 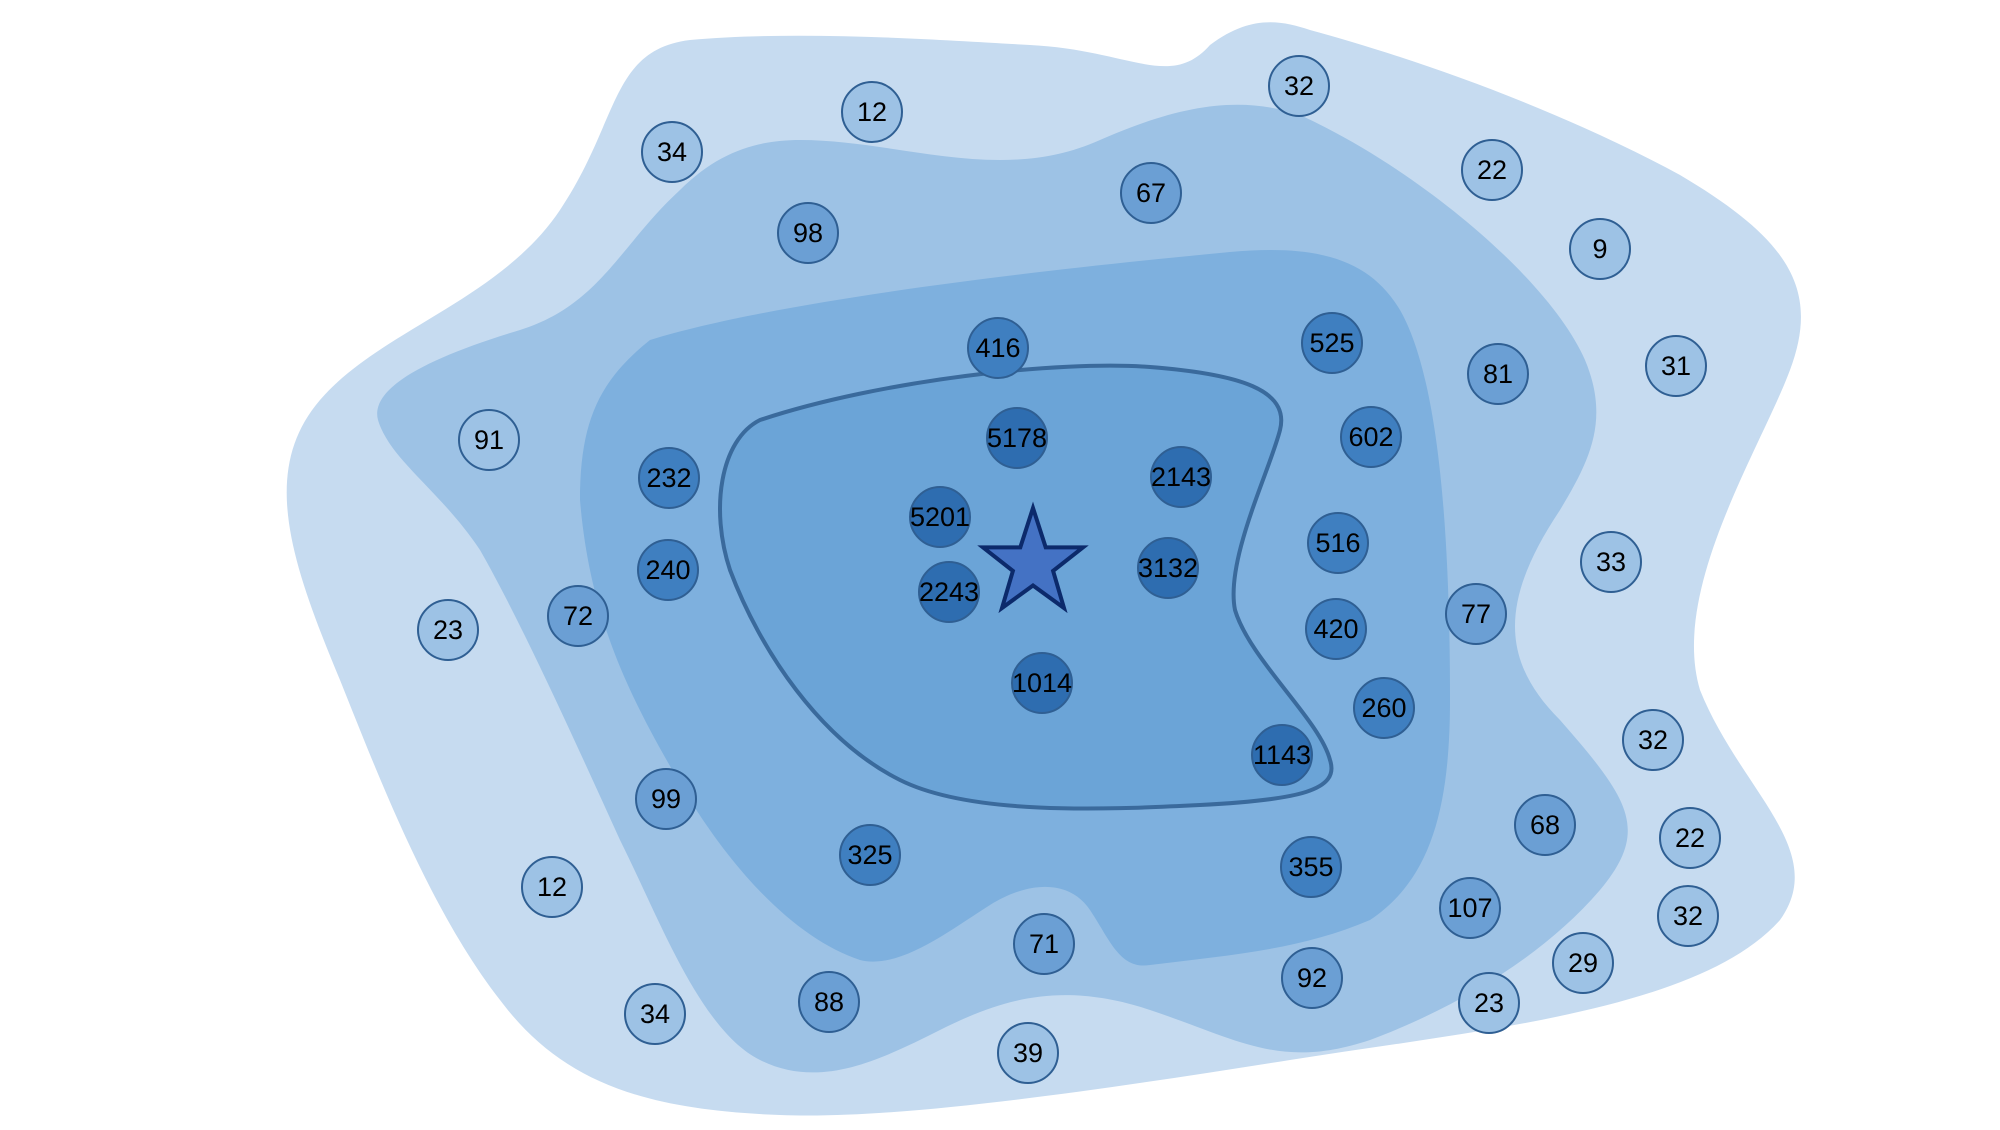 I want to click on node-bubble: 516, so click(x=1338, y=543).